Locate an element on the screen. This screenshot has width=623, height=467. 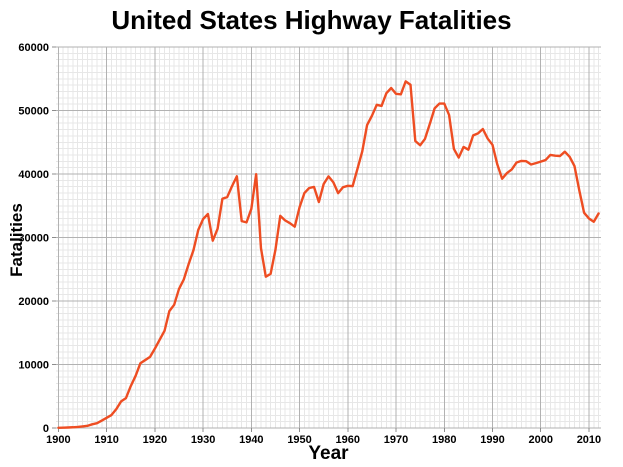
x-tick-label: 1970 is located at coordinates (396, 440).